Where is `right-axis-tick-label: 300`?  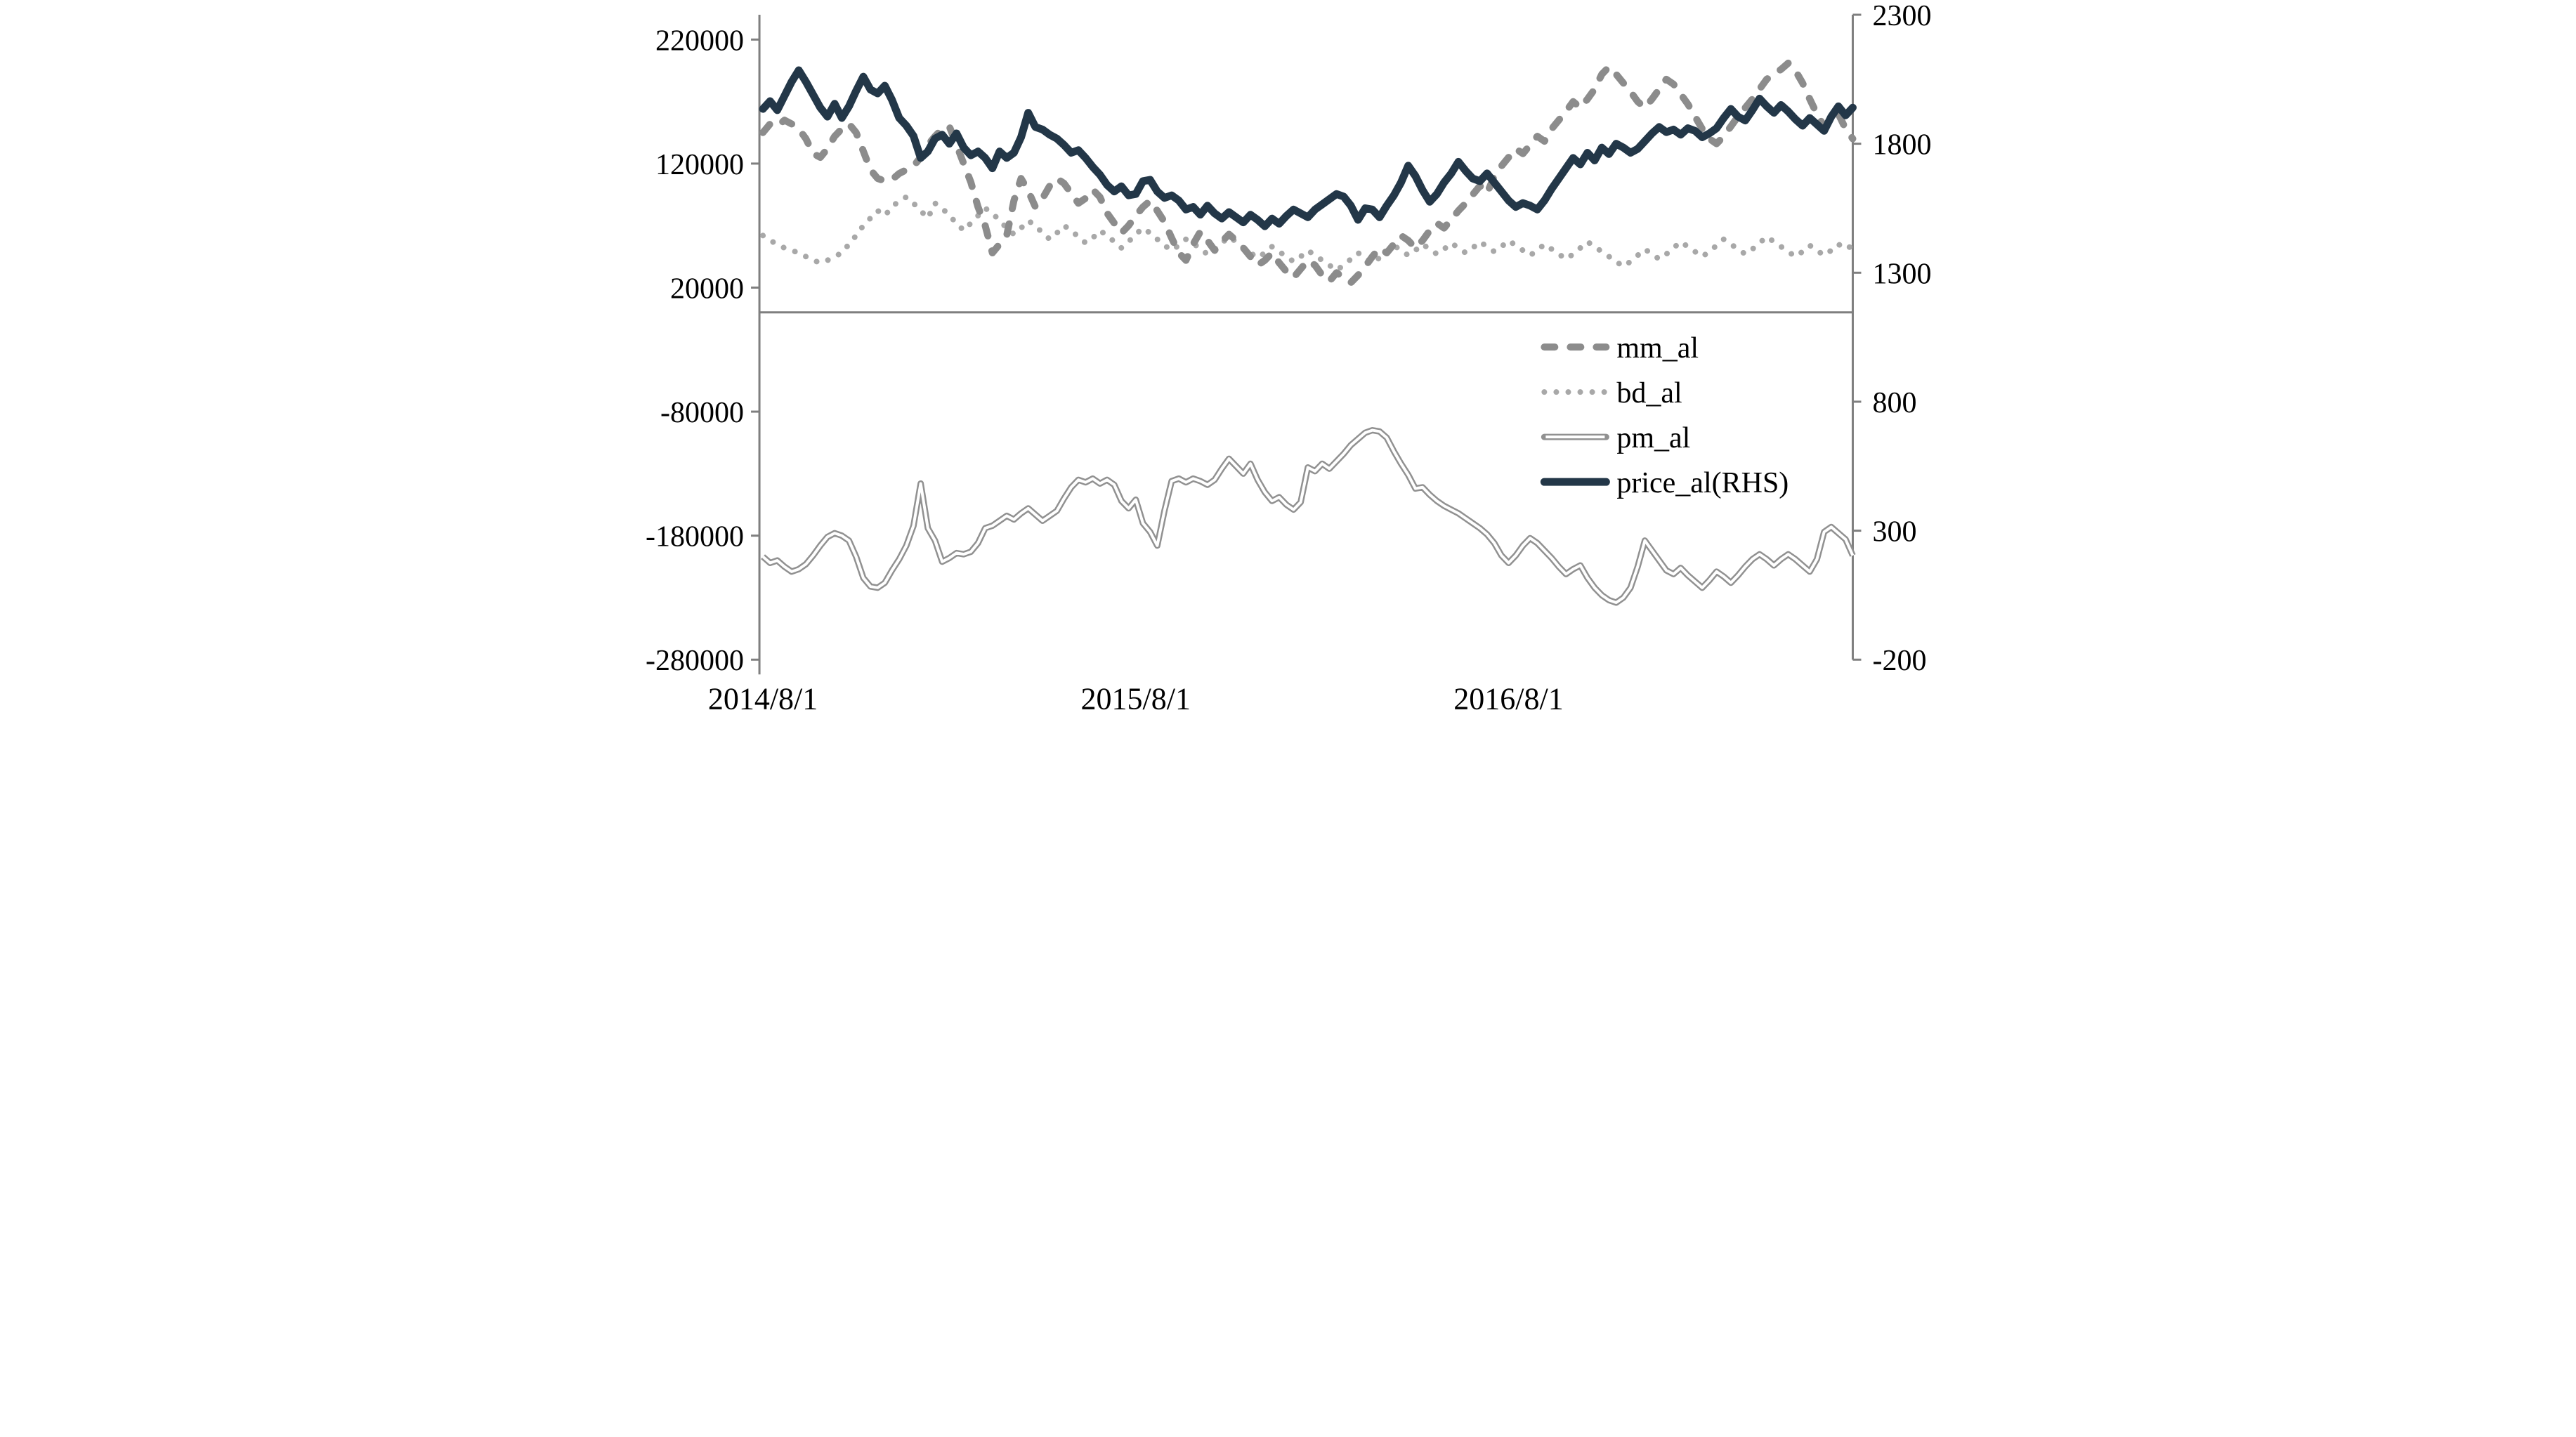
right-axis-tick-label: 300 is located at coordinates (1894, 532).